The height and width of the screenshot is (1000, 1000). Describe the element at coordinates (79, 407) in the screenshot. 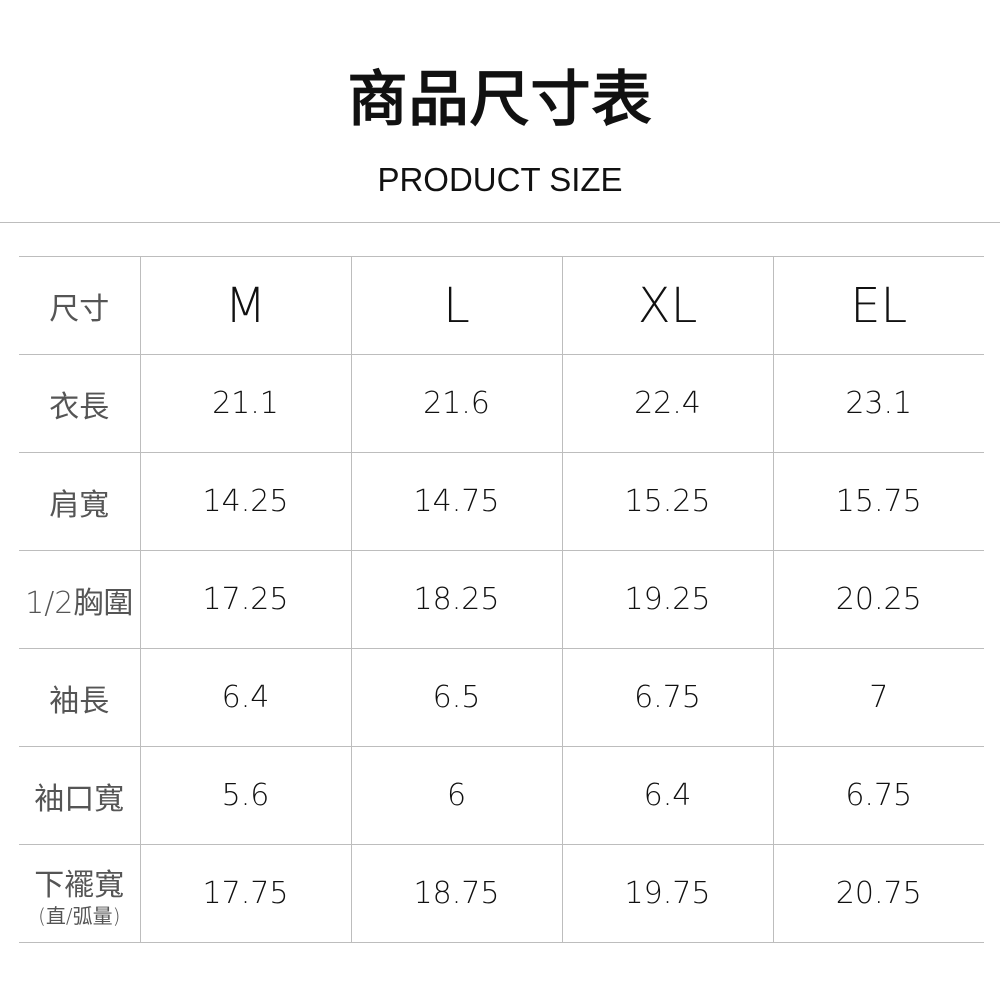

I see `row-label-text: 衣長` at that location.